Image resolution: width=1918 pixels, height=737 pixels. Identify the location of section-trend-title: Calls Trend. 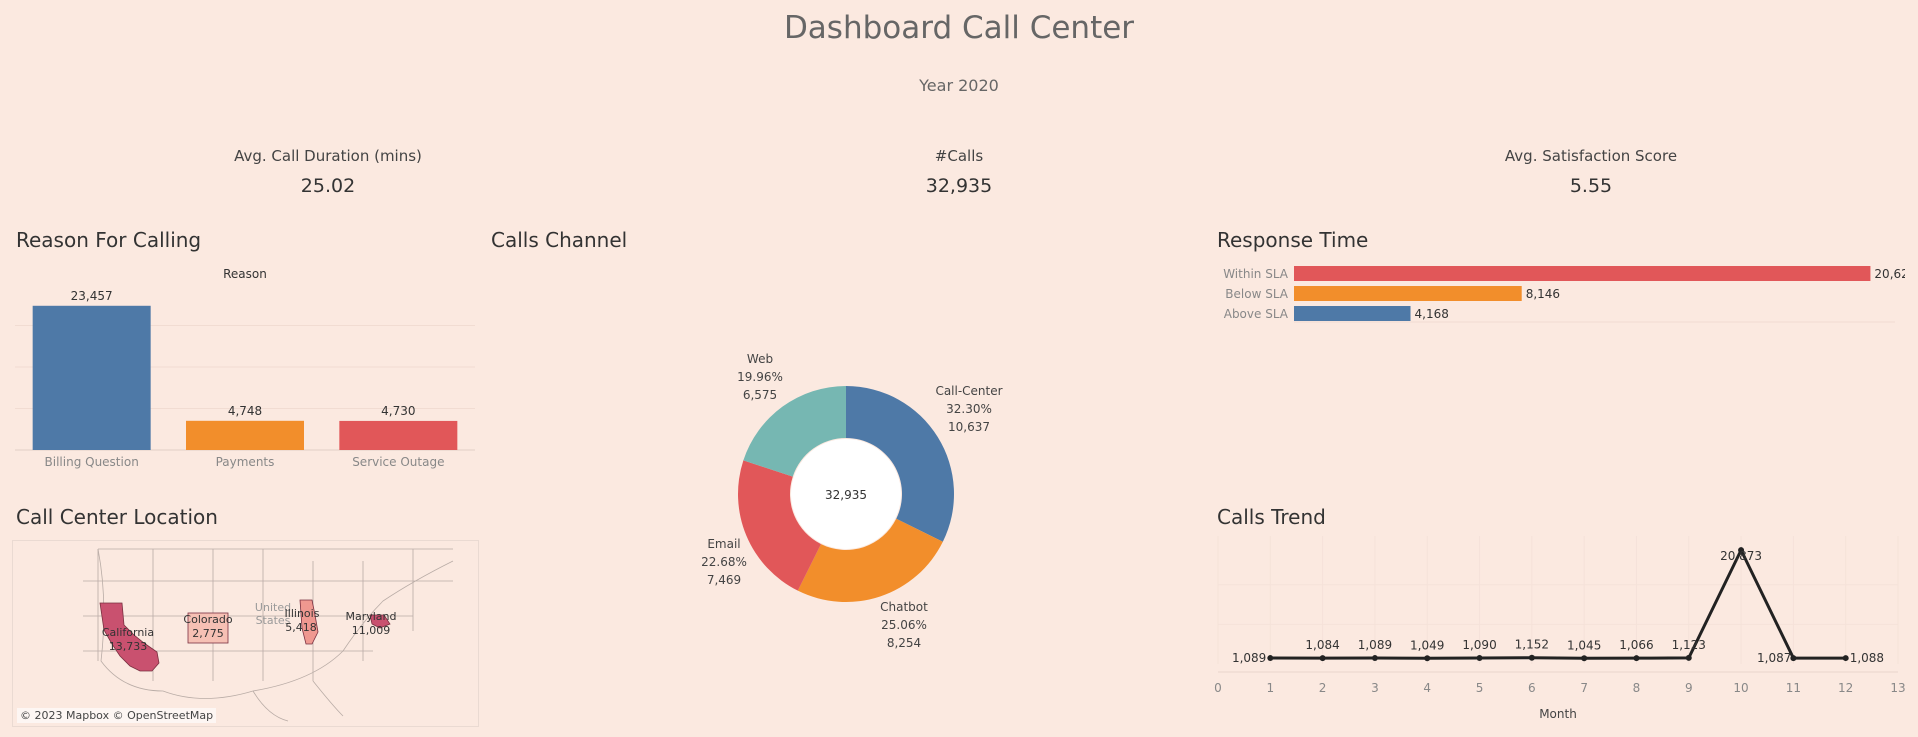
(1271, 517).